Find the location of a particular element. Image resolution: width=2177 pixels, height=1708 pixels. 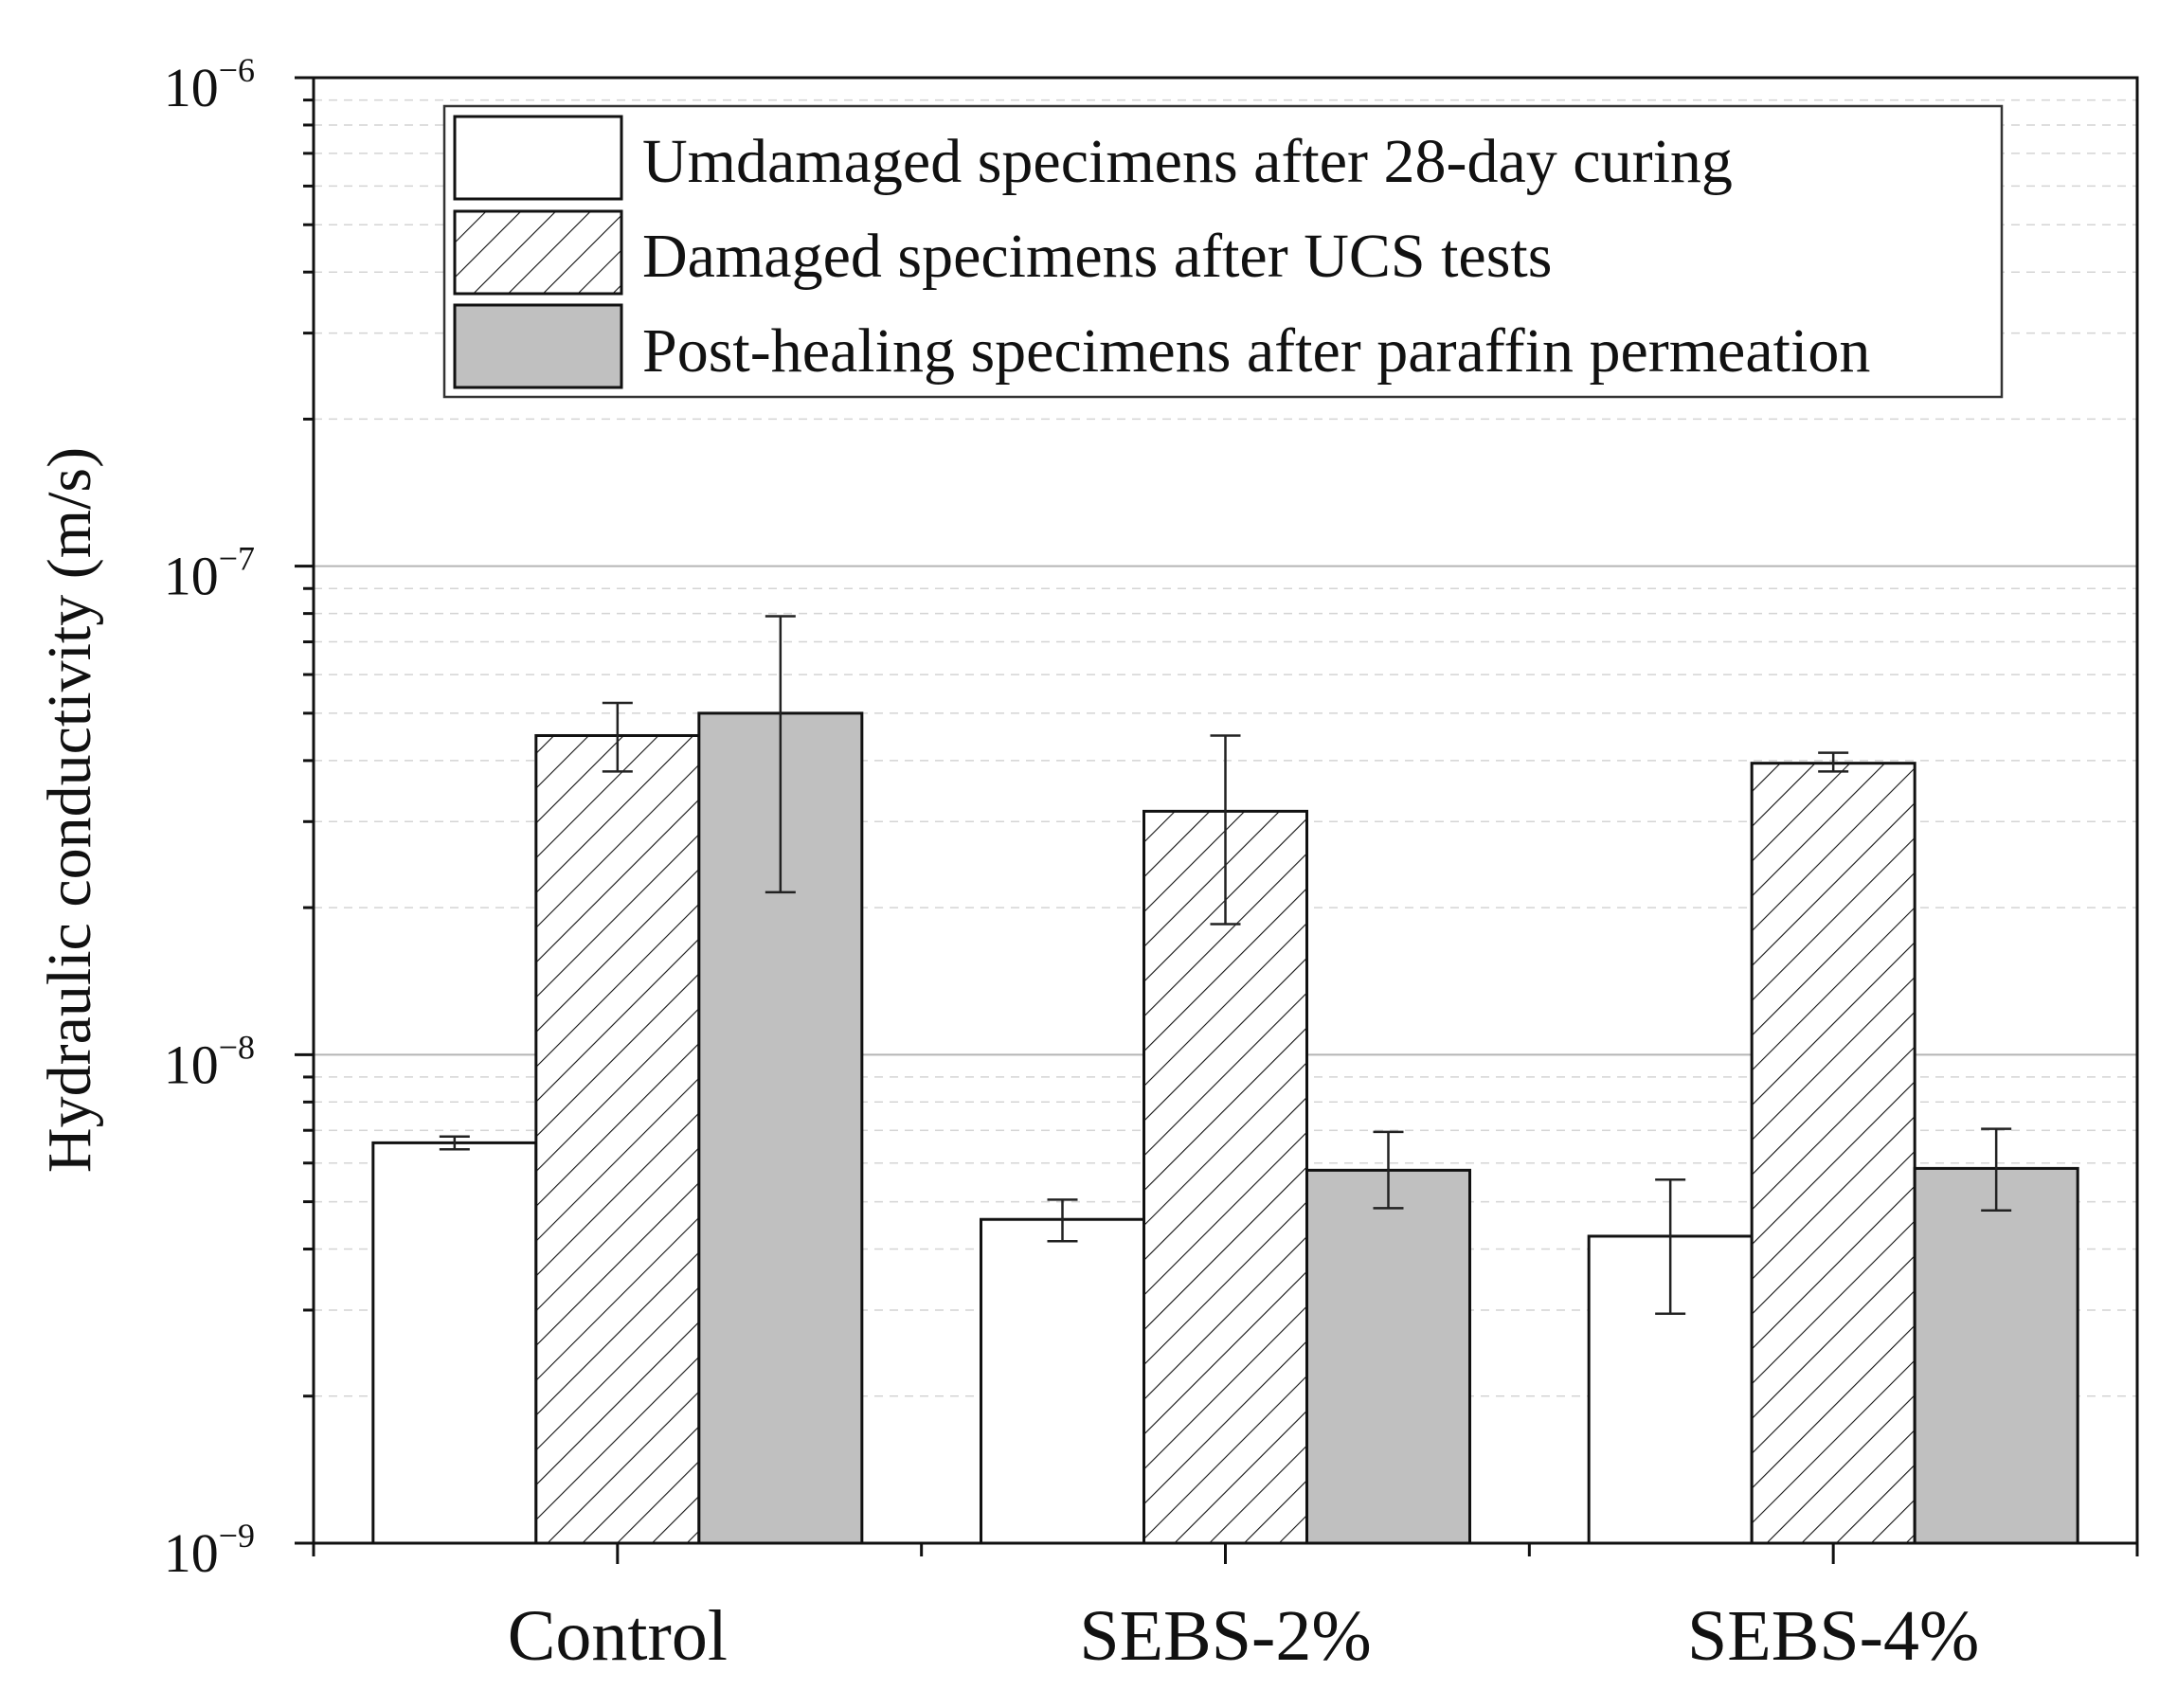

bar-sebs-4--series-2 is located at coordinates (1833, 1153).